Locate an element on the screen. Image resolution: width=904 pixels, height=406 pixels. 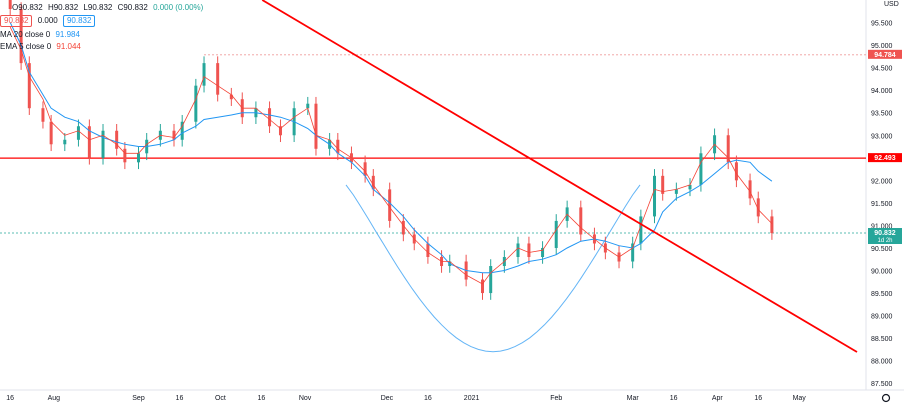
gear-icon is located at coordinates (886, 398).